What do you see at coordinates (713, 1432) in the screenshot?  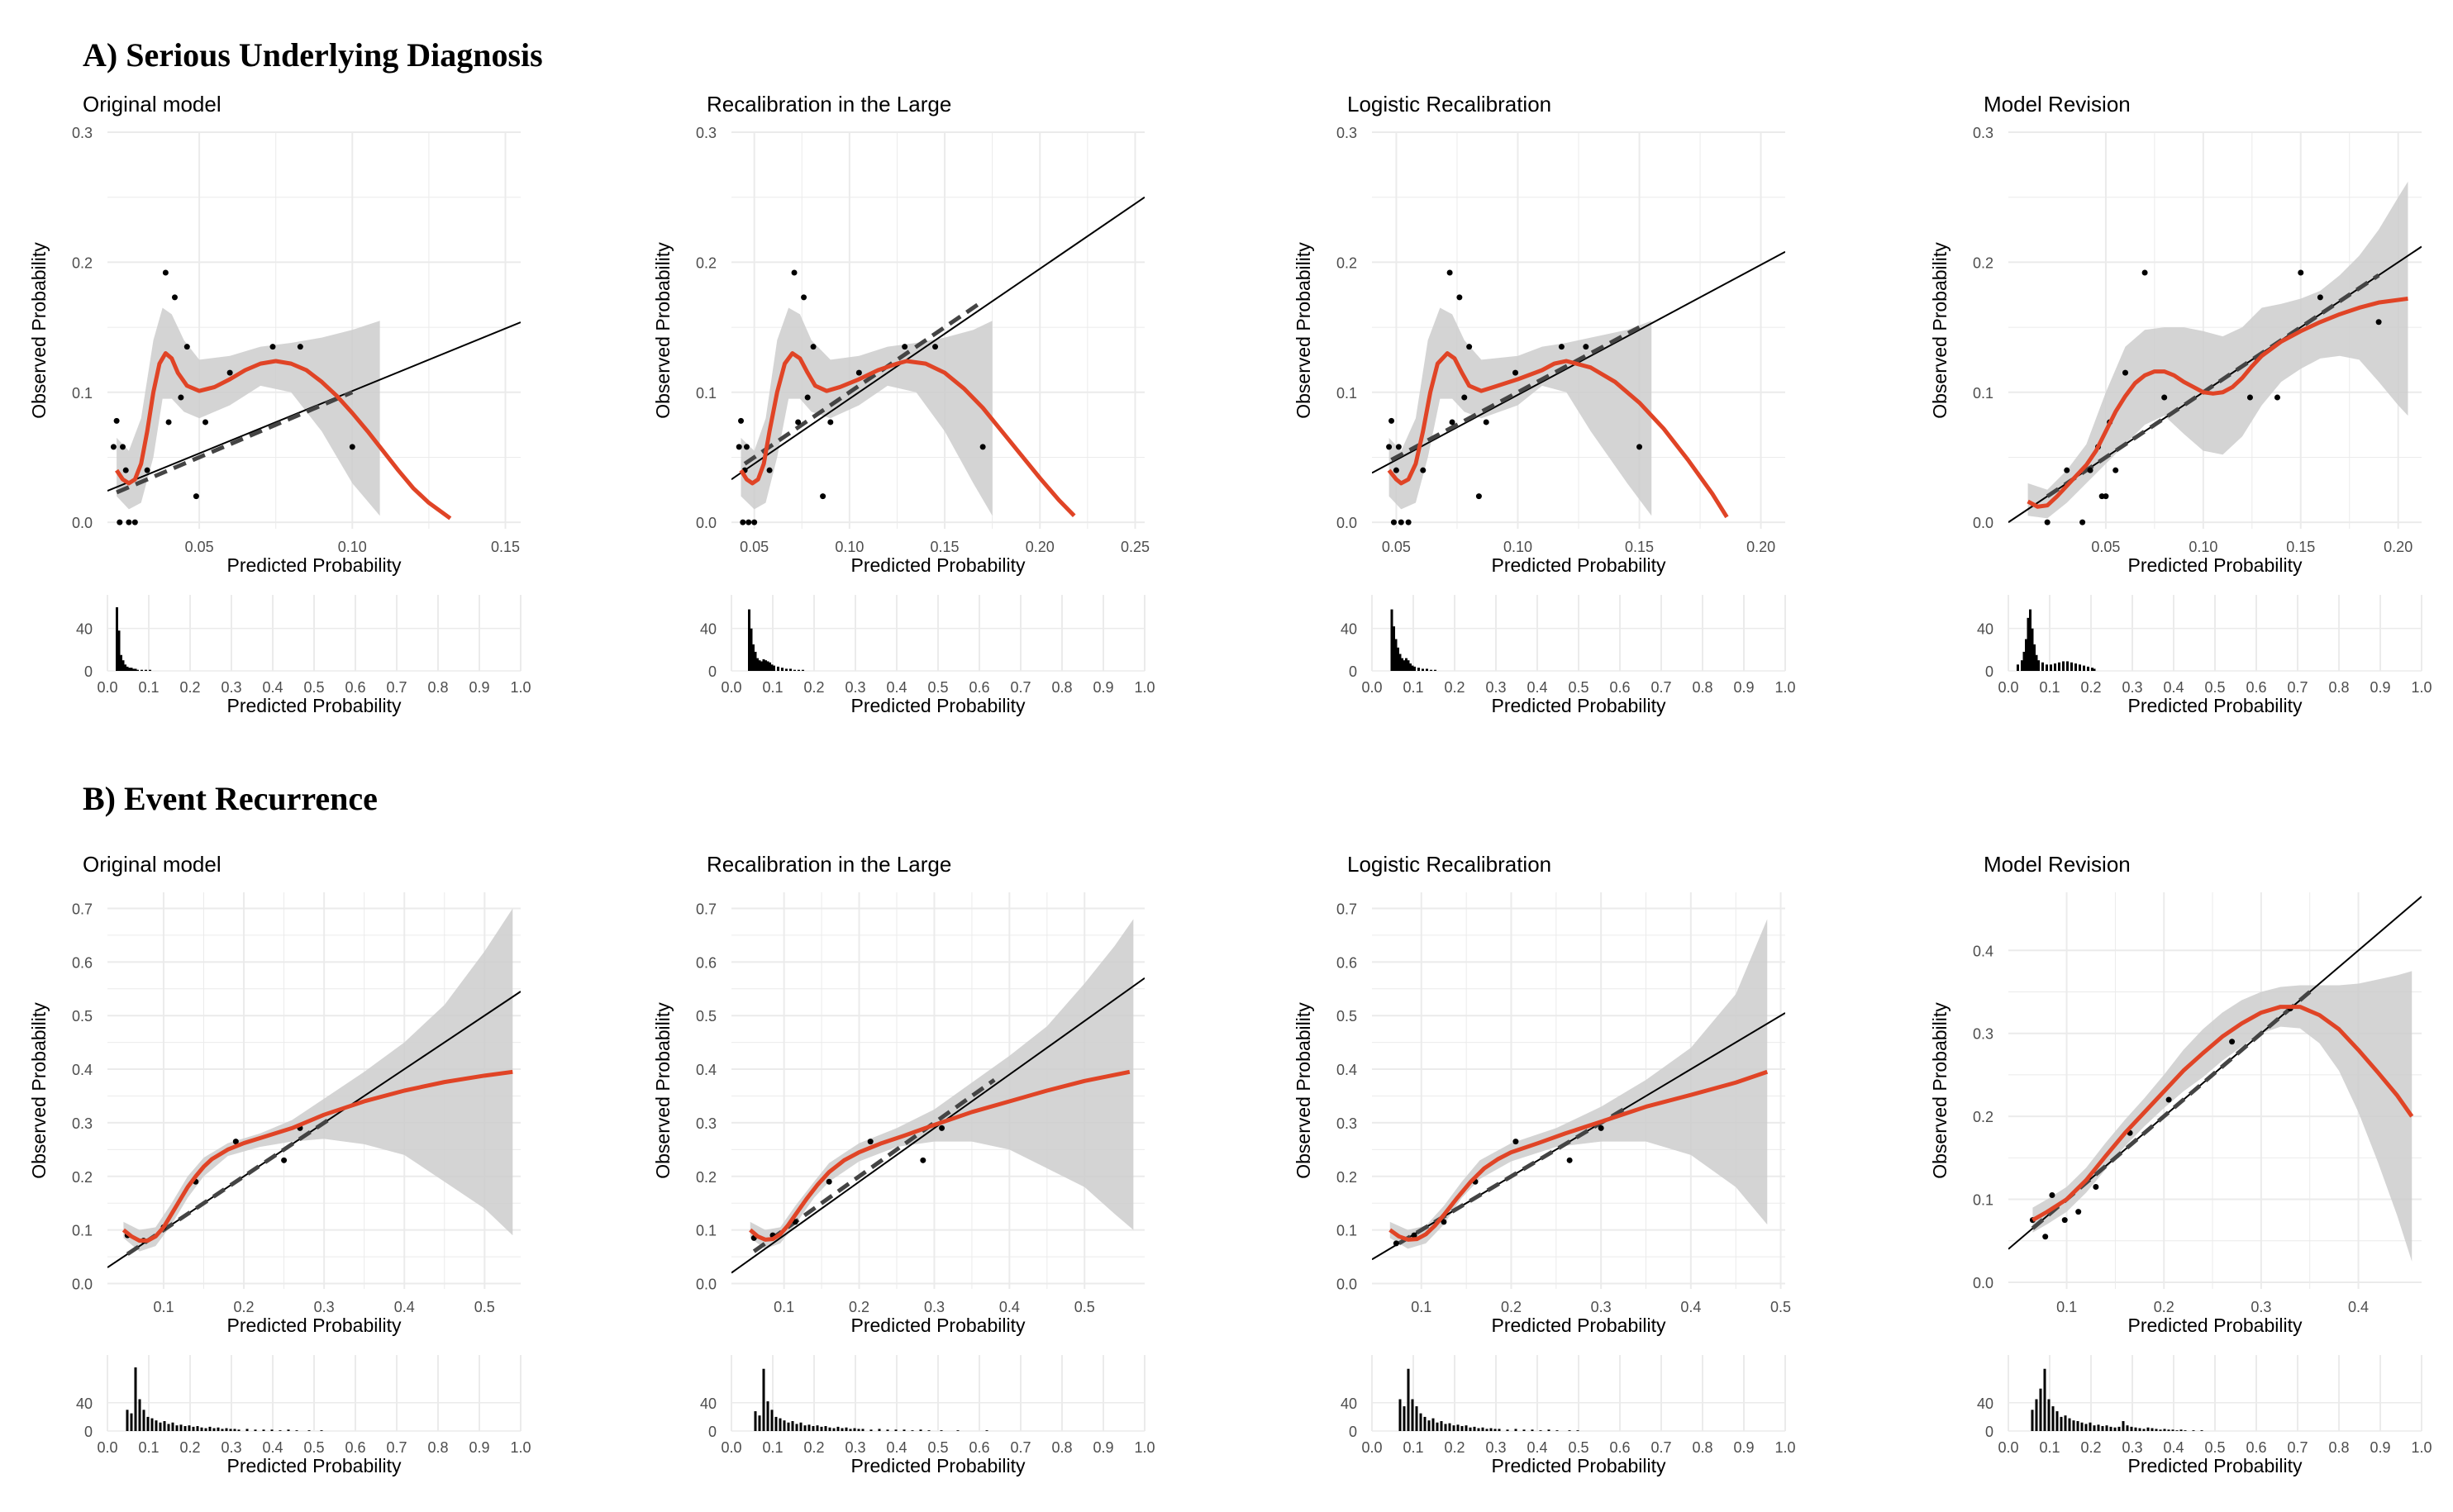 I see `hist-y-tick-label: 0` at bounding box center [713, 1432].